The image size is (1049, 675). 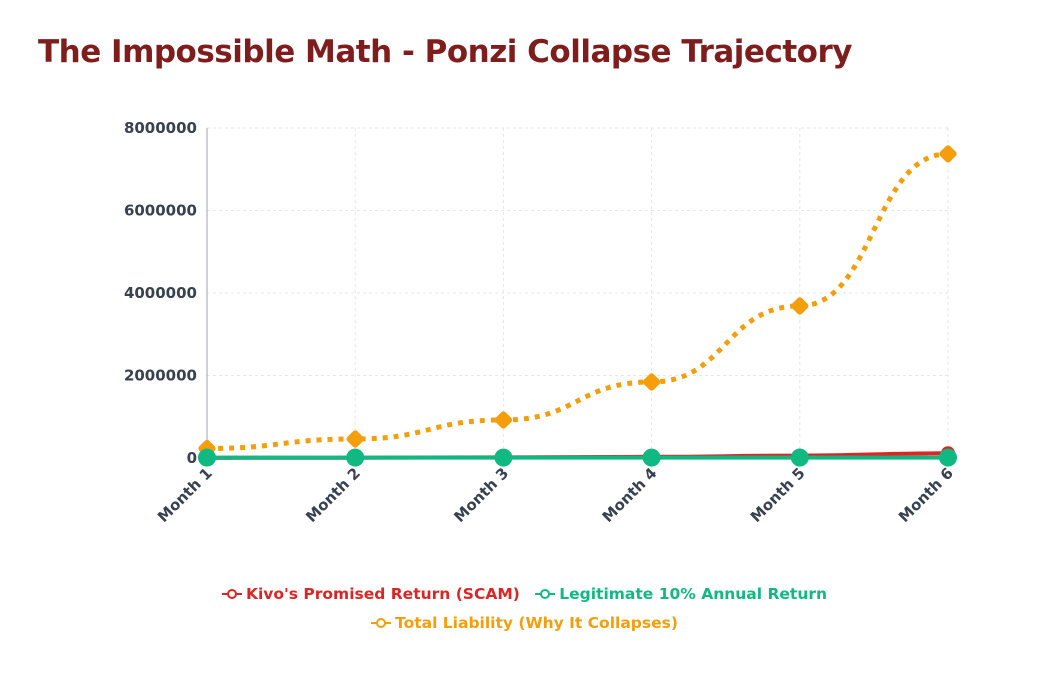 What do you see at coordinates (382, 594) in the screenshot?
I see `legend-label: Kivo's Promised Return (SCAM)` at bounding box center [382, 594].